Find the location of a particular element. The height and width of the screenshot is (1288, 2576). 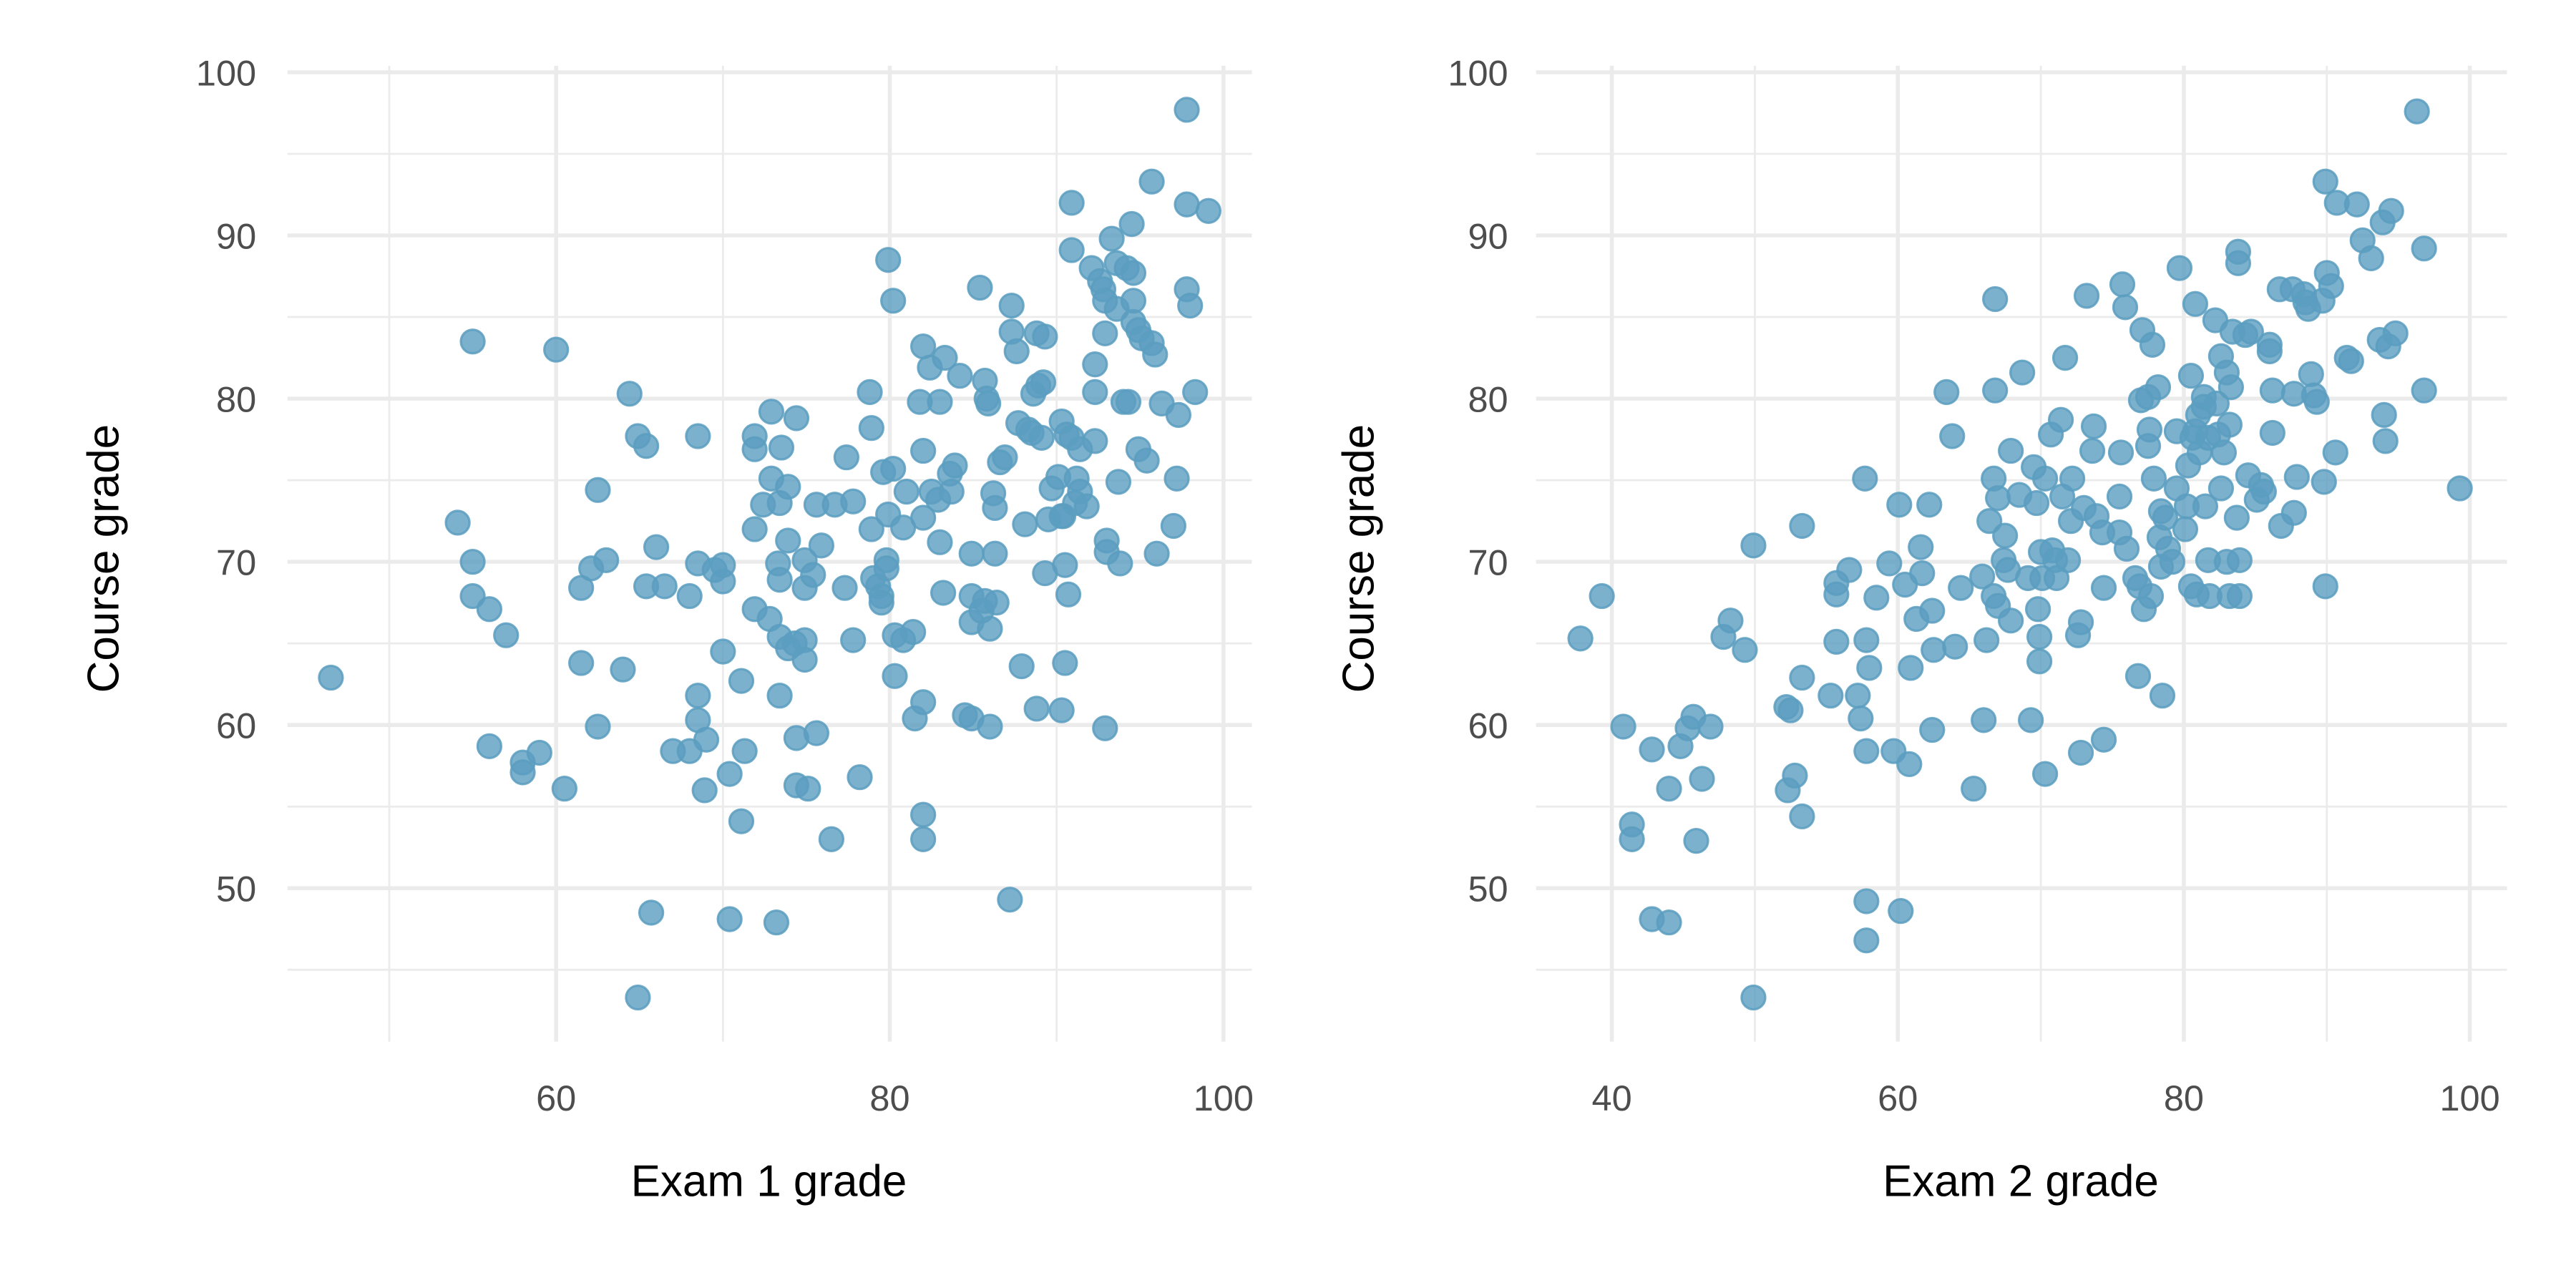

x-tick-label: 60 is located at coordinates (556, 1098).